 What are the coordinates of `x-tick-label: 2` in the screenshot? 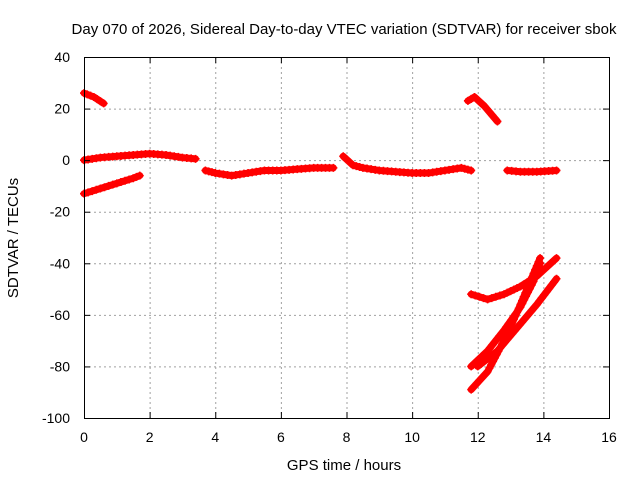 It's located at (150, 437).